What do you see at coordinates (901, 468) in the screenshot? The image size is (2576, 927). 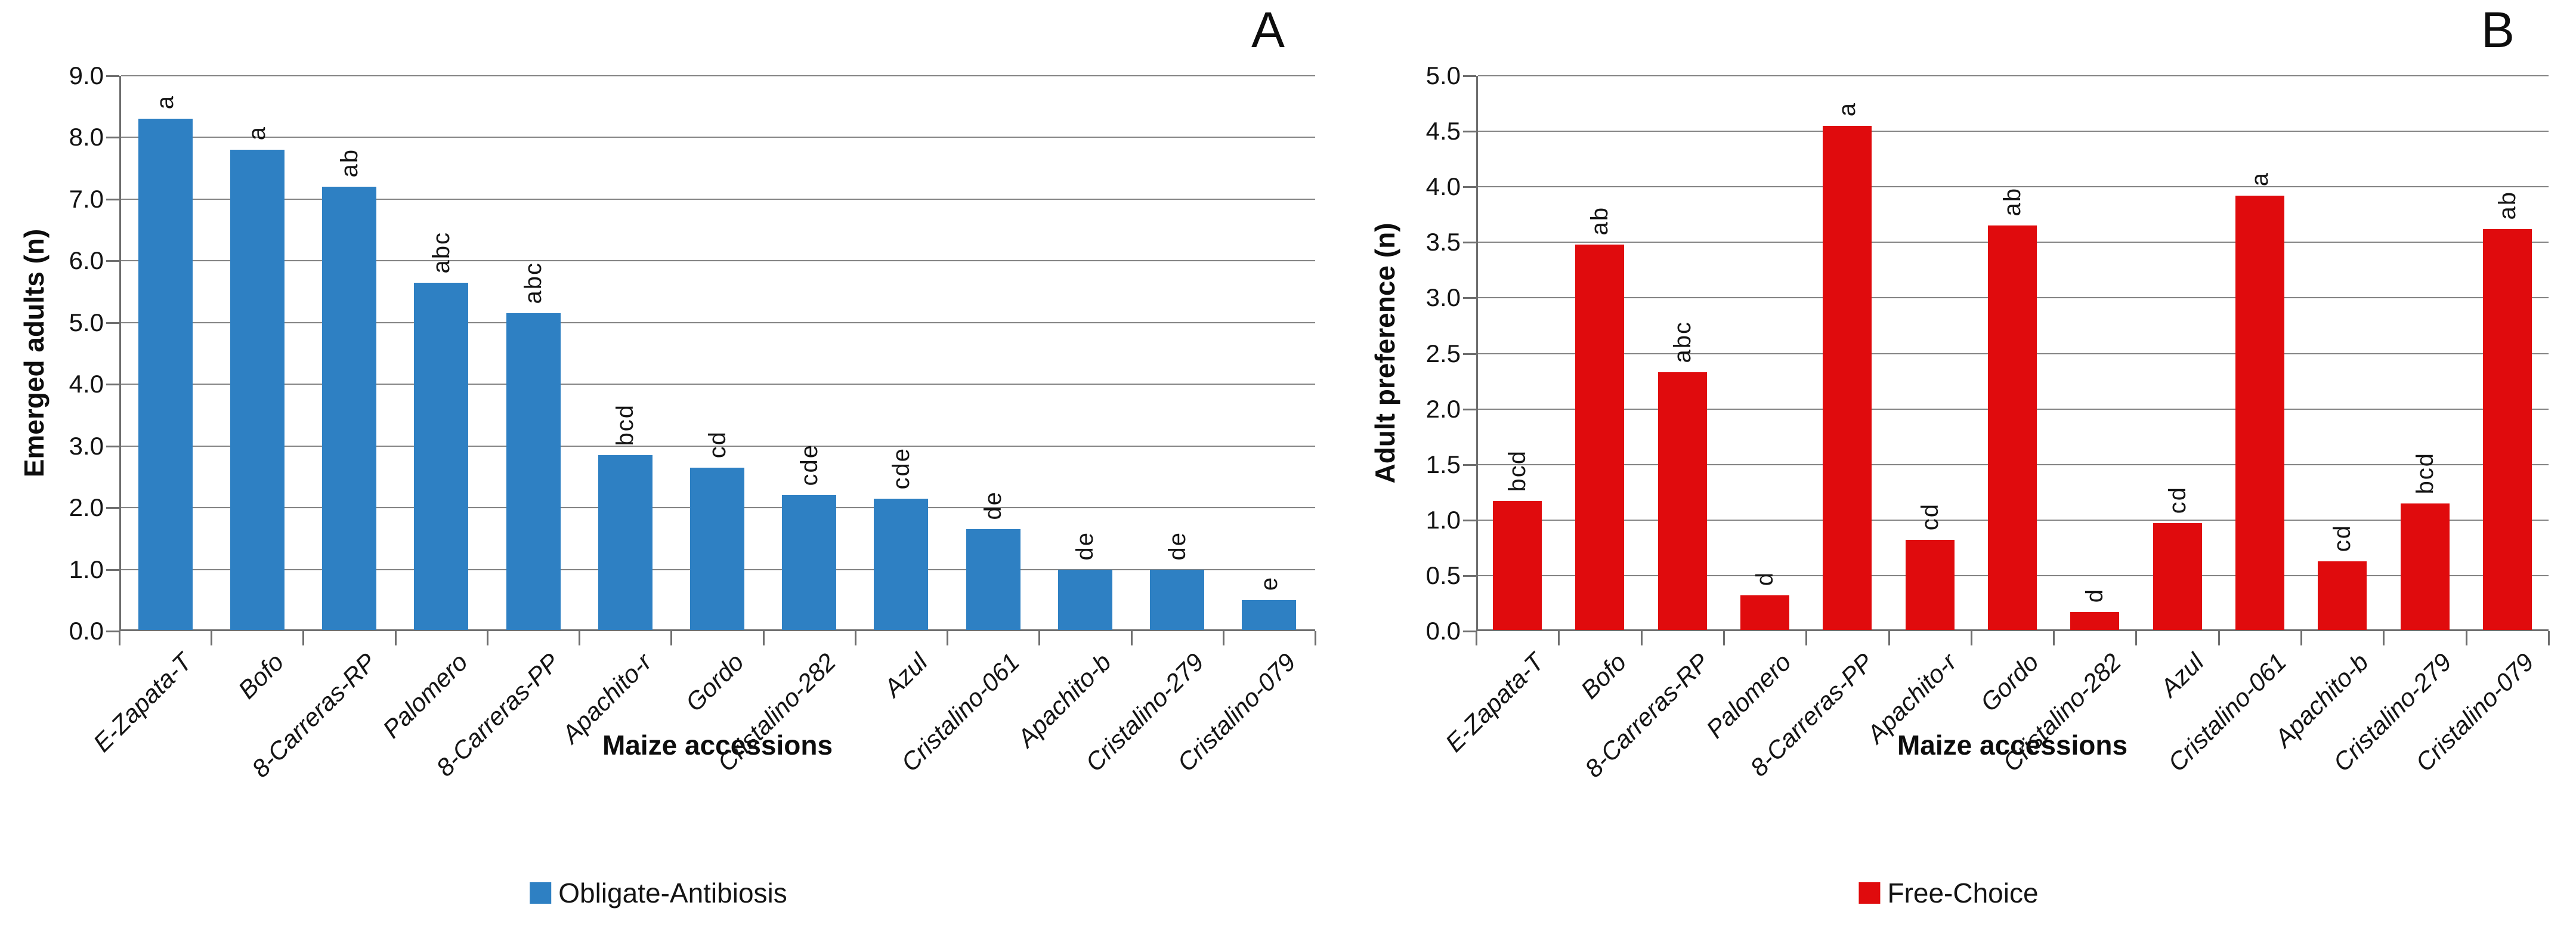 I see `panel-a-significance-letter: cde` at bounding box center [901, 468].